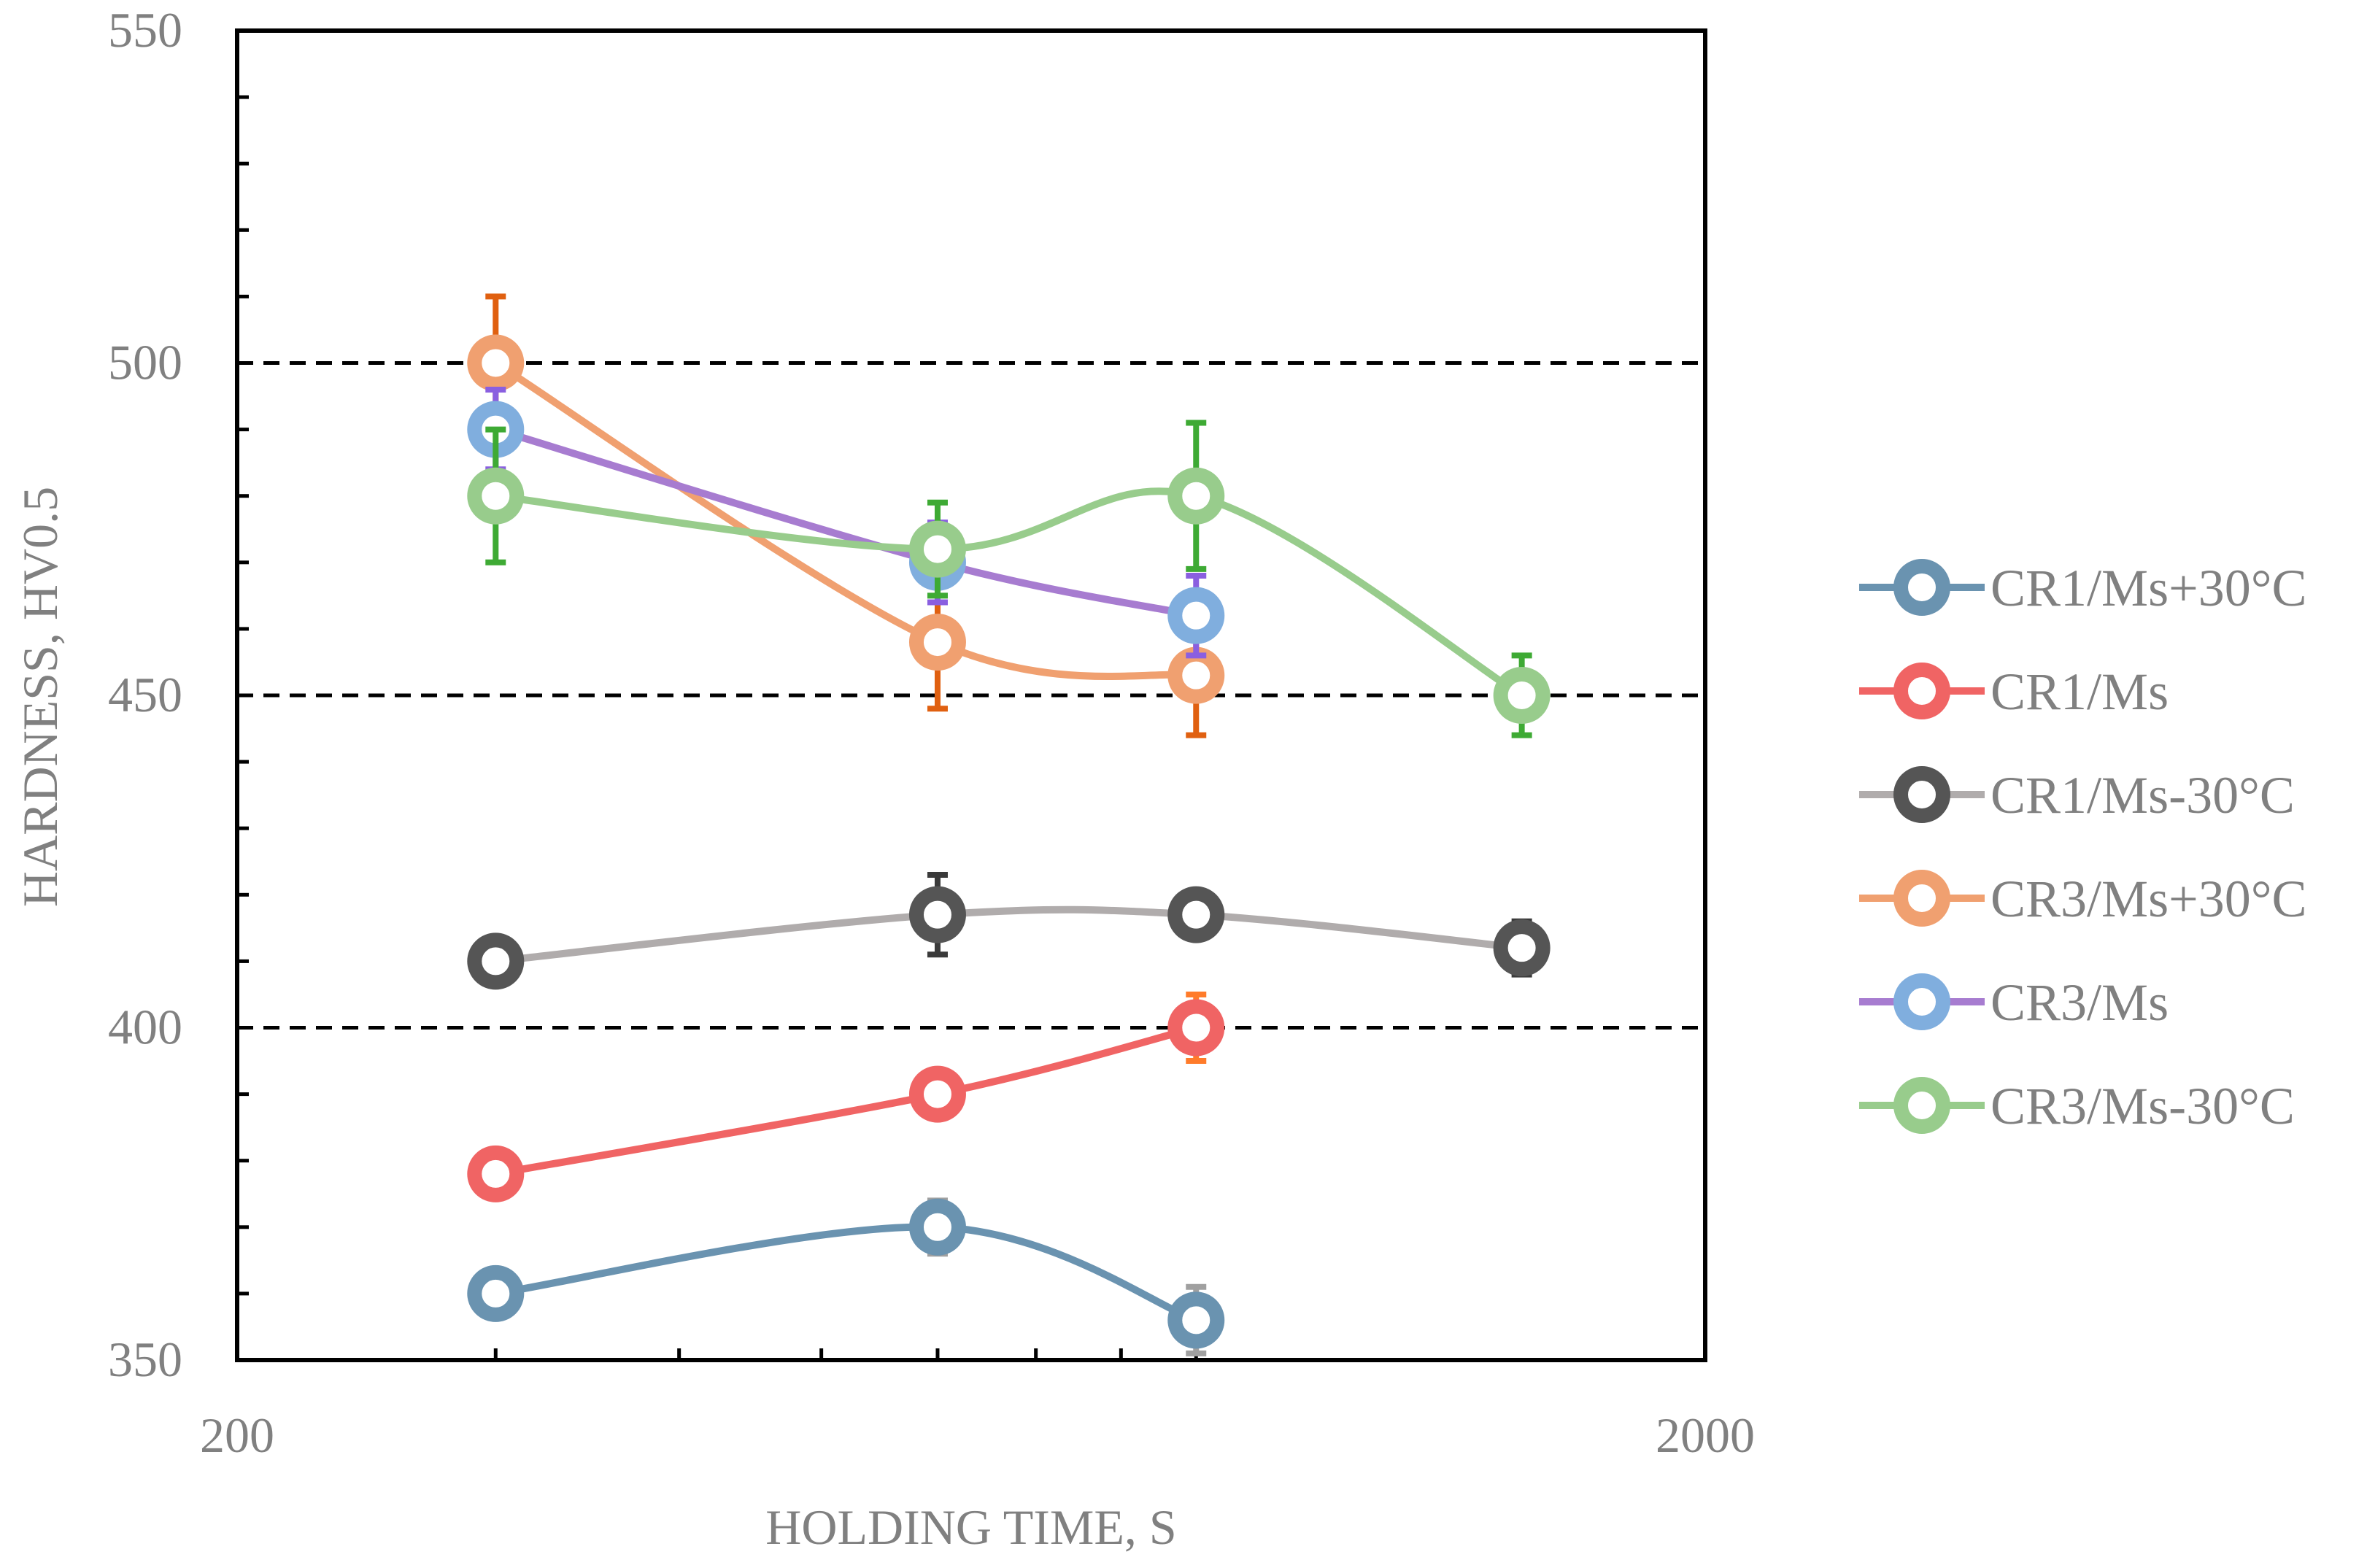  Describe the element at coordinates (145, 1027) in the screenshot. I see `y-tick-label: 400` at that location.